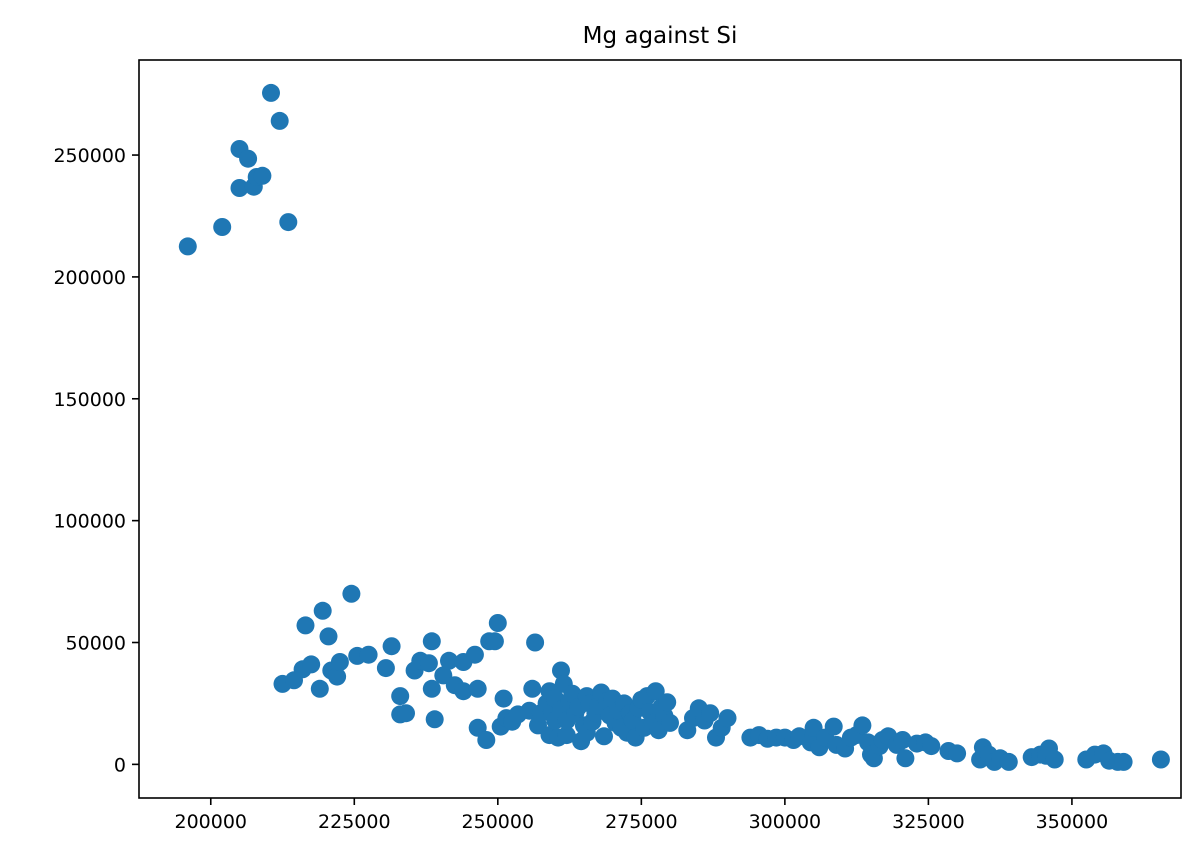 The image size is (1200, 862). I want to click on x-tick-label: 250000, so click(498, 822).